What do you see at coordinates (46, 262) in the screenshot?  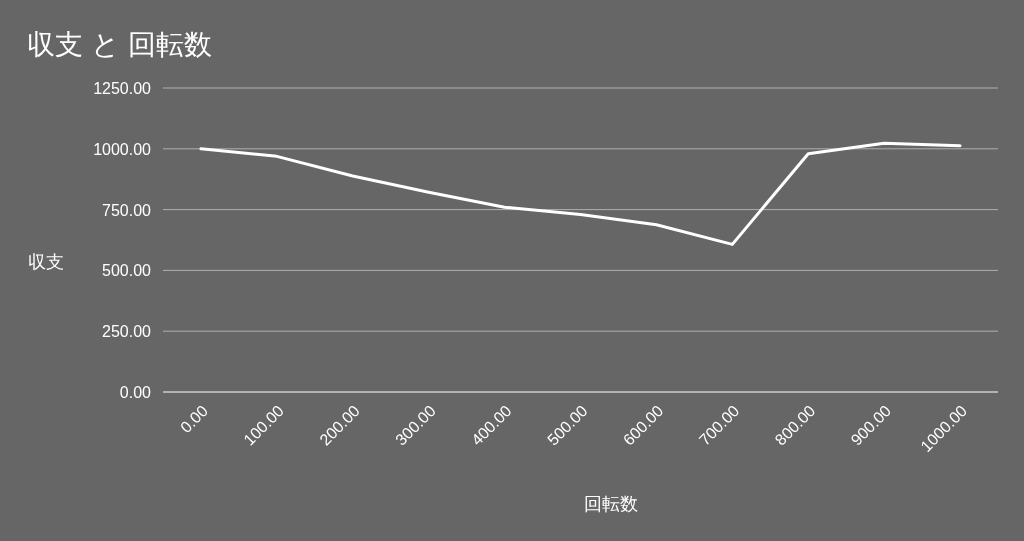 I see `y-axis-title: 収支` at bounding box center [46, 262].